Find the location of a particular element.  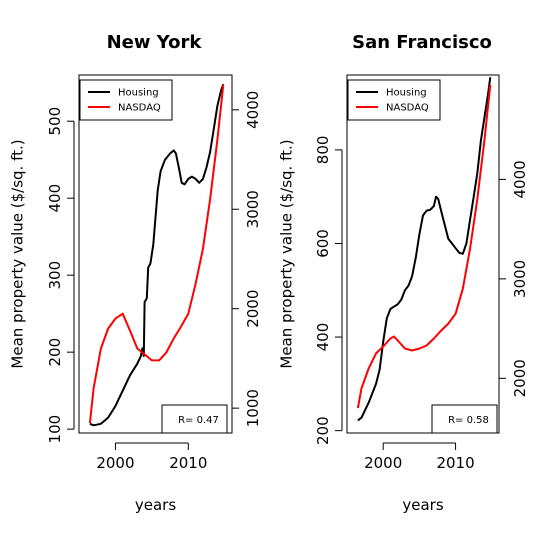

y-left-tick-label: 300 is located at coordinates (55, 275).